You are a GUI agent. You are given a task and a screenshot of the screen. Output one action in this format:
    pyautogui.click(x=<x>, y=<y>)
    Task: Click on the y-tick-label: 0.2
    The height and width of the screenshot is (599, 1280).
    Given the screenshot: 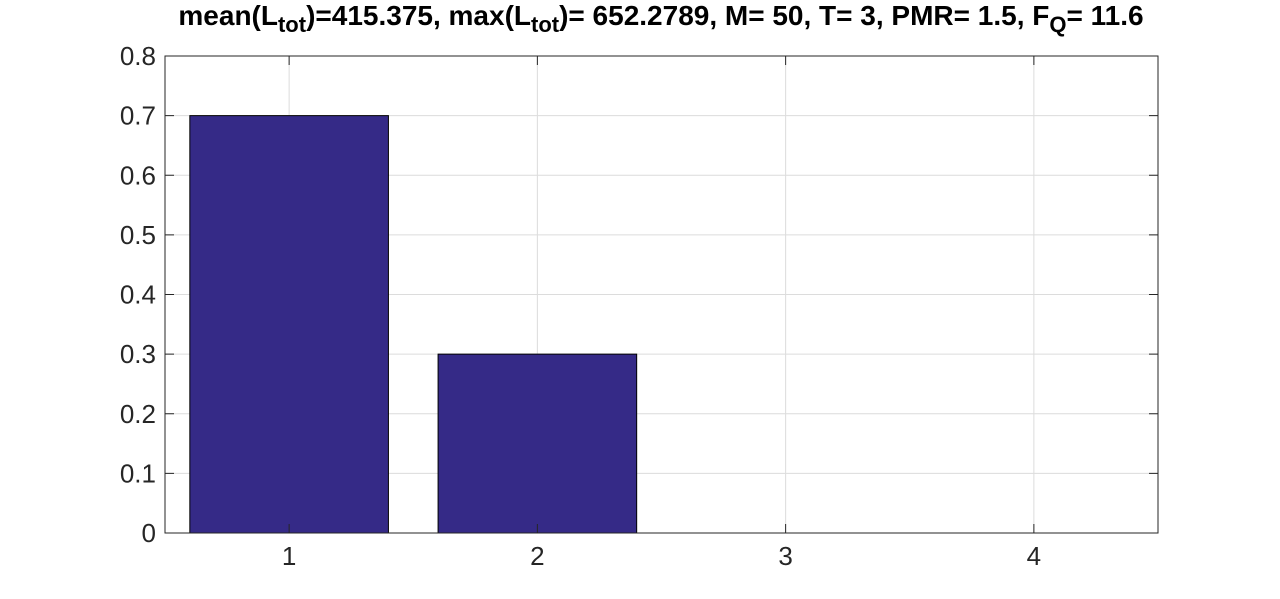 What is the action you would take?
    pyautogui.click(x=138, y=414)
    